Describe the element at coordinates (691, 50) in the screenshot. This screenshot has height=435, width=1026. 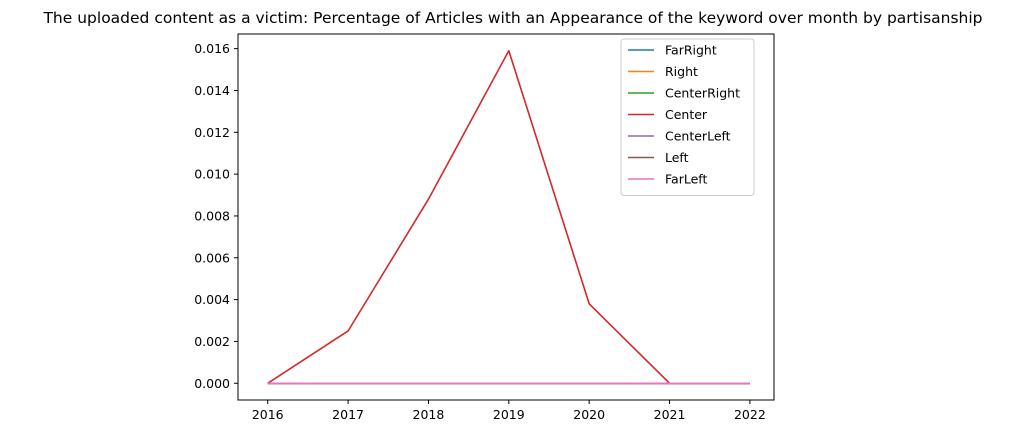
I see `legend-label-farright: FarRight` at that location.